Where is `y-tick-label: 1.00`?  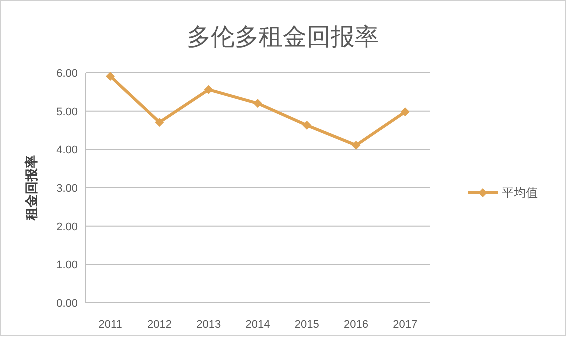
y-tick-label: 1.00 is located at coordinates (67, 266).